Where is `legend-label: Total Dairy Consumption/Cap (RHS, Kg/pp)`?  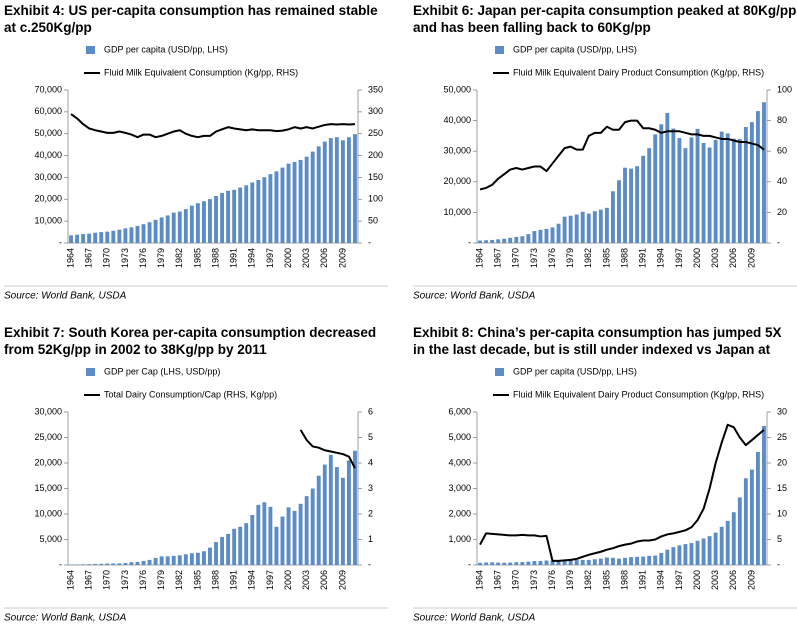 legend-label: Total Dairy Consumption/Cap (RHS, Kg/pp) is located at coordinates (190, 394).